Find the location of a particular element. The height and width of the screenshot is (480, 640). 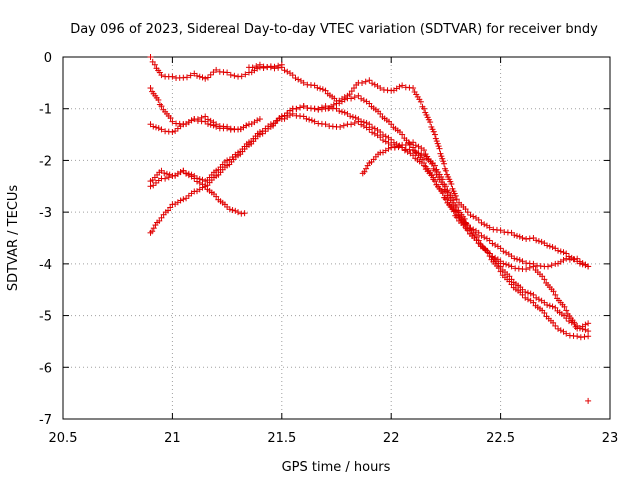

x-tick-label: 20.5 is located at coordinates (63, 438).